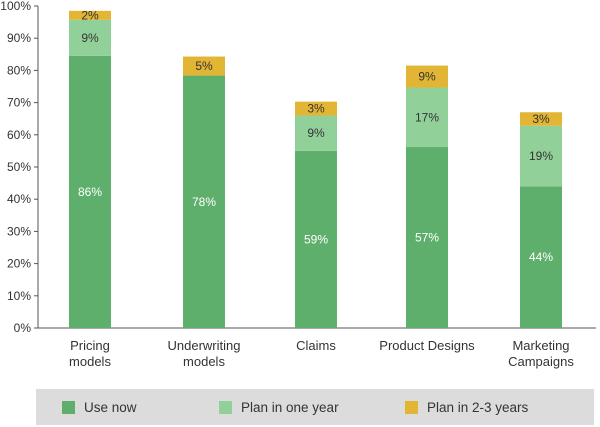 Image resolution: width=600 pixels, height=427 pixels. Describe the element at coordinates (110, 407) in the screenshot. I see `legend-label: Use now` at that location.